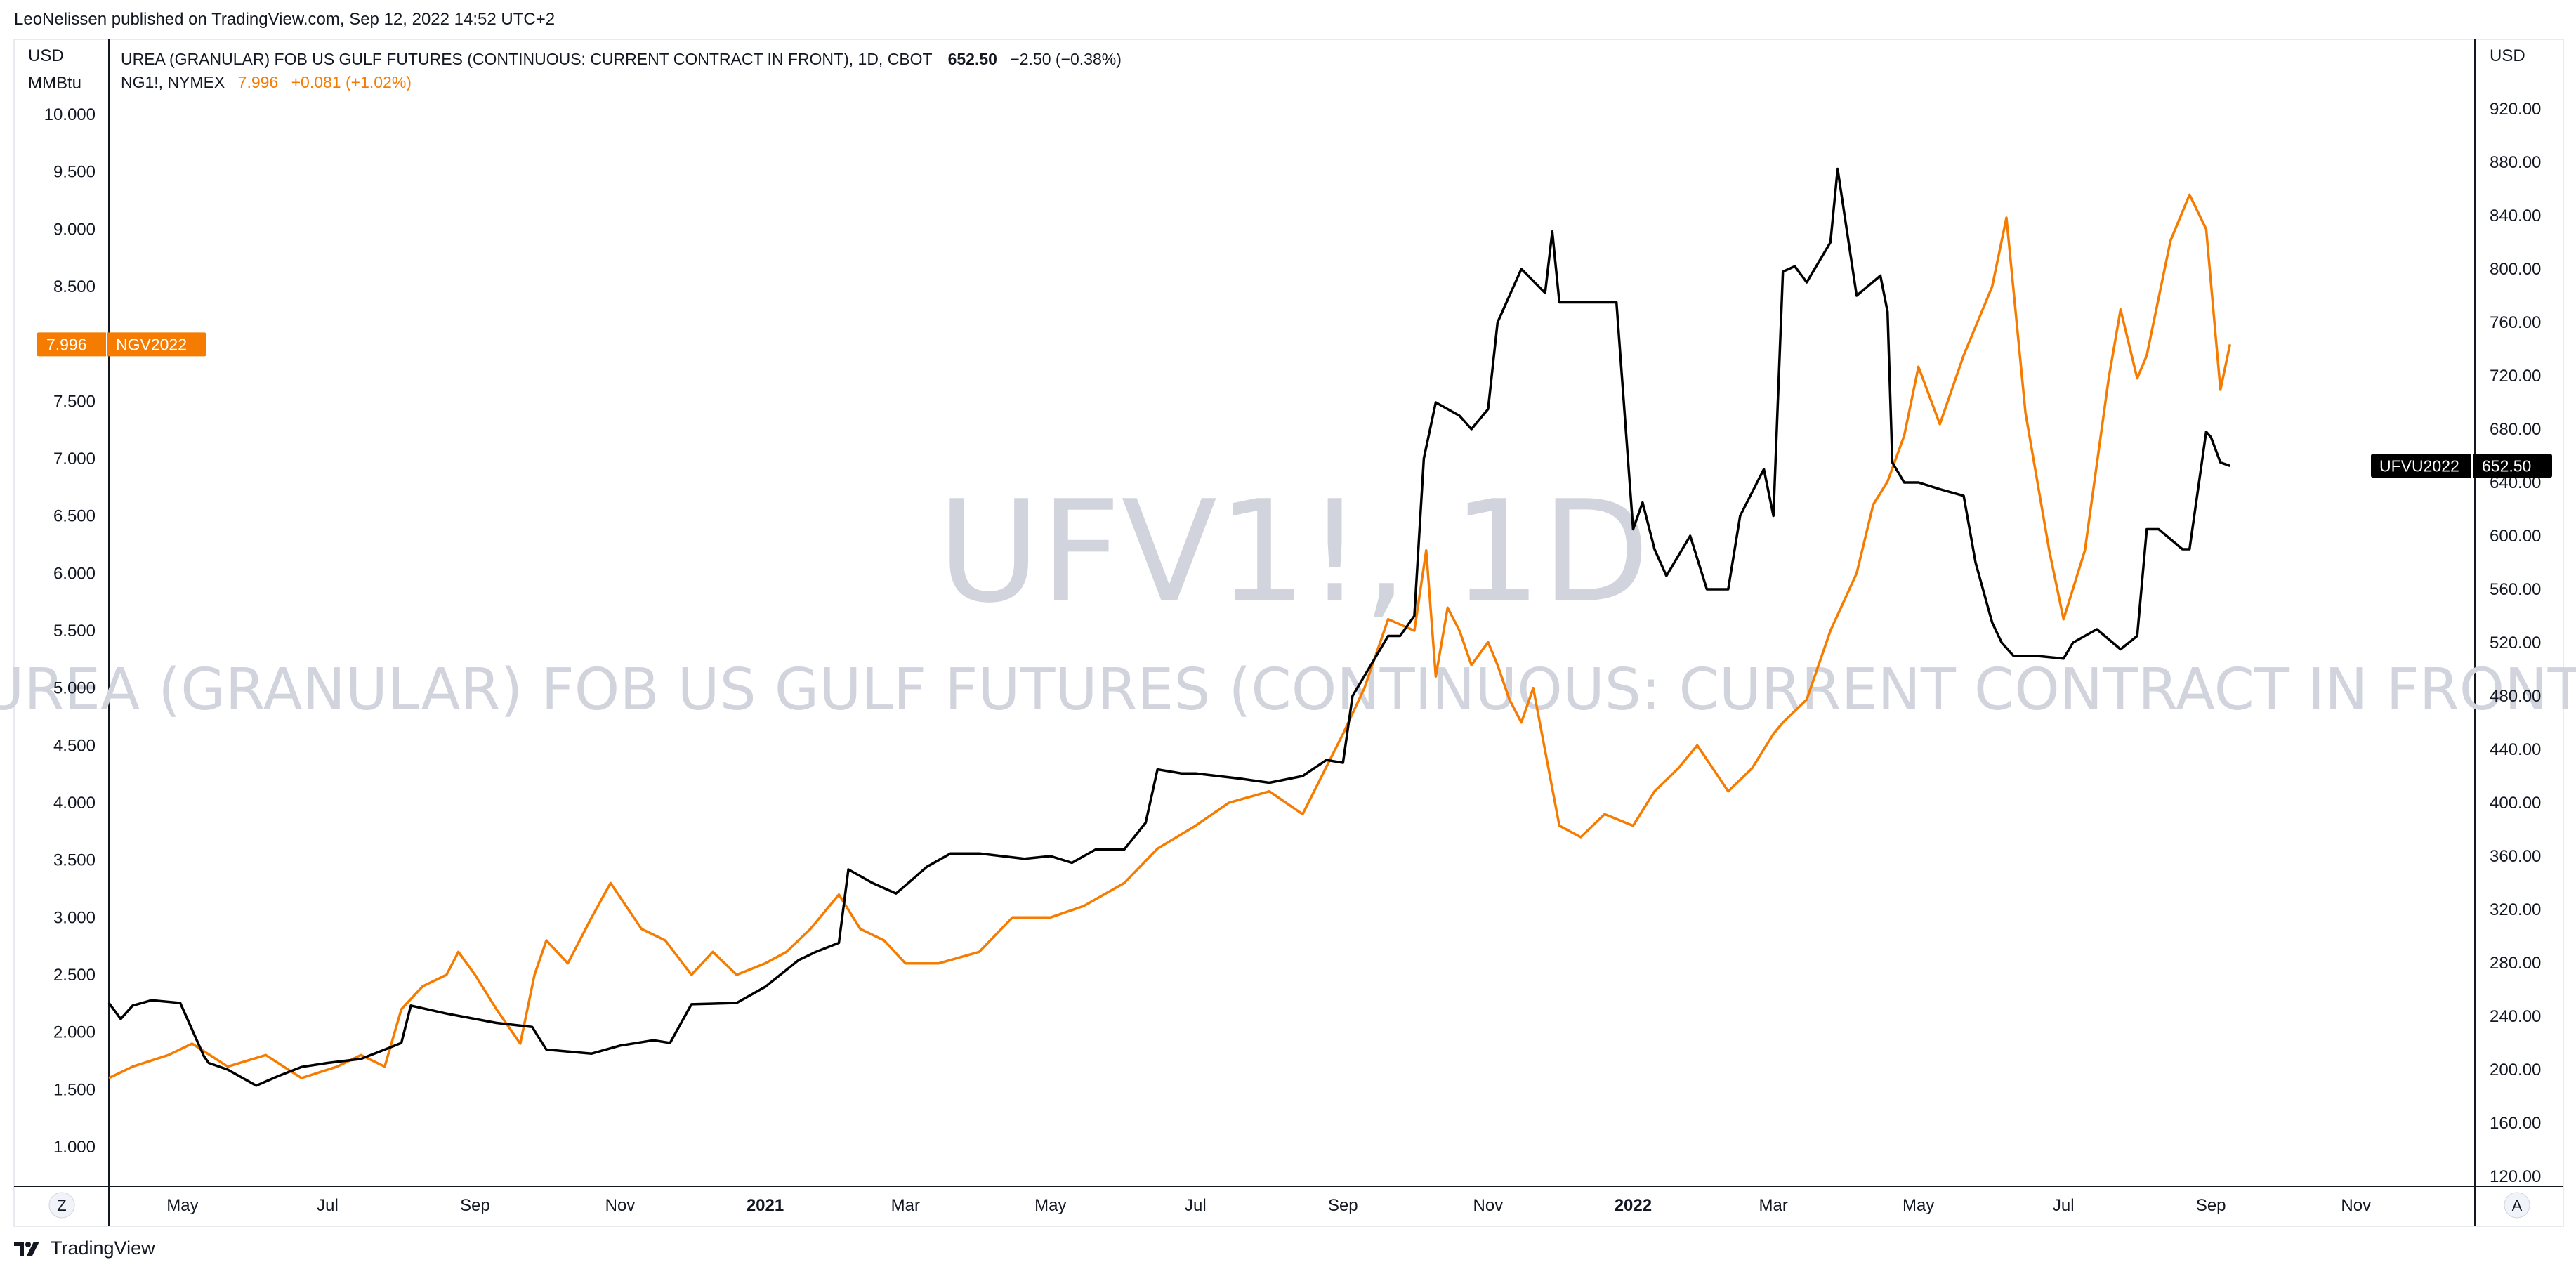 The image size is (2576, 1274). What do you see at coordinates (2515, 749) in the screenshot?
I see `right-axis-tick: 440.00` at bounding box center [2515, 749].